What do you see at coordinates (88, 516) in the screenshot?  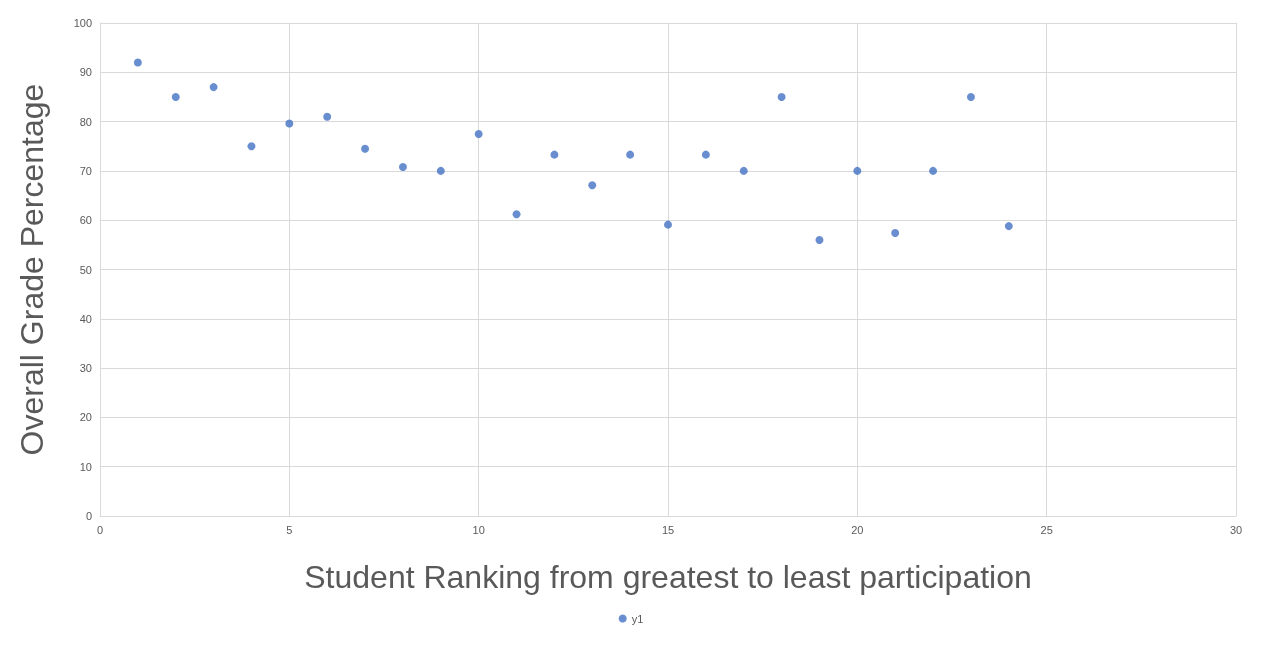 I see `y-tick-label: 0` at bounding box center [88, 516].